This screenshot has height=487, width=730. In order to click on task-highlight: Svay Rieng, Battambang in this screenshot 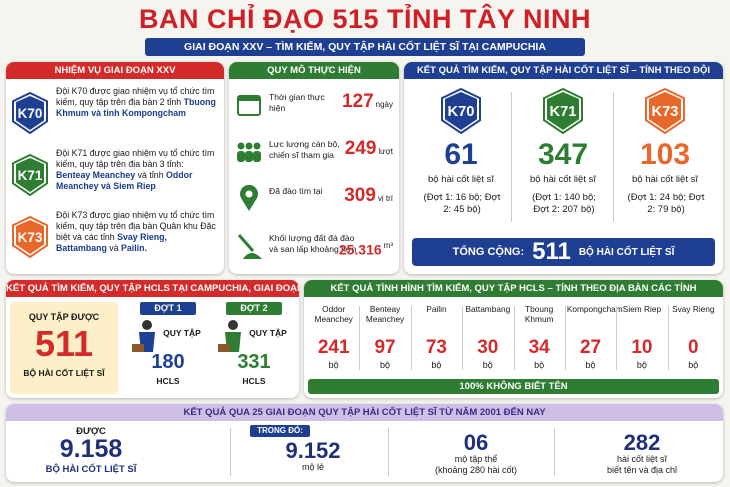, I will do `click(111, 242)`.